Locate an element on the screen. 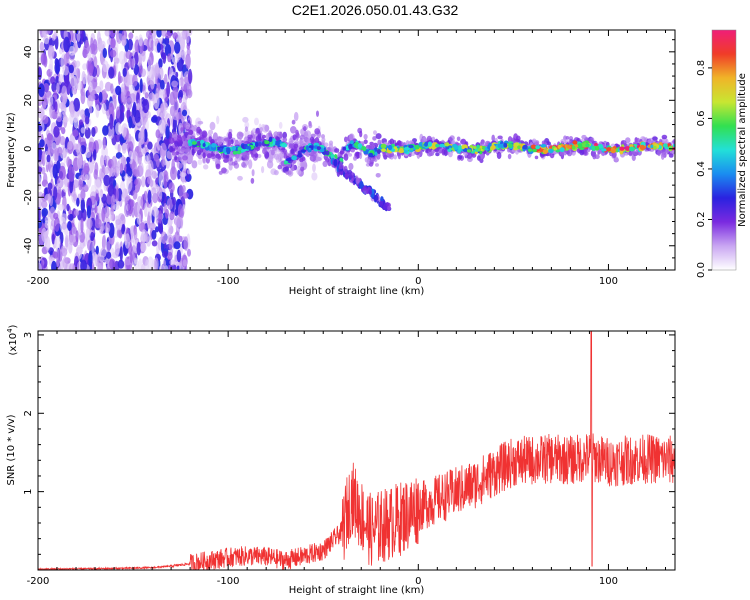  colorbar-tick-label: 0.2 is located at coordinates (701, 220).